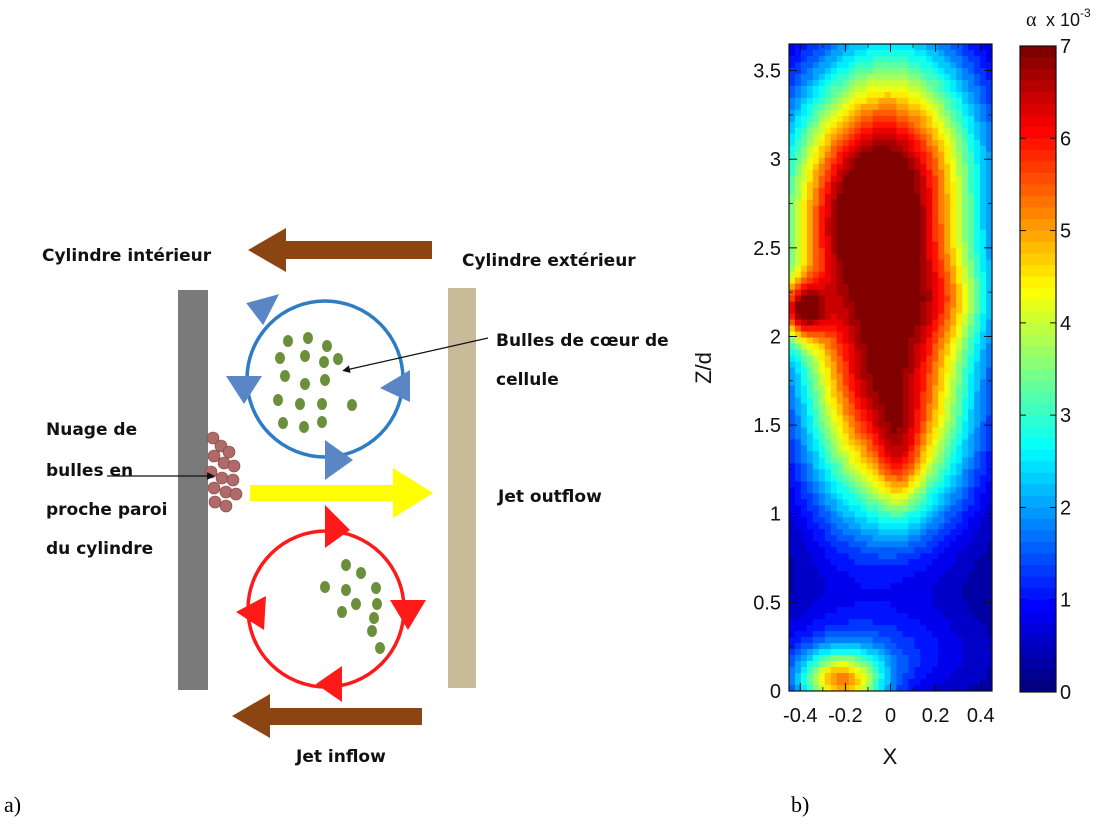 The image size is (1118, 836). I want to click on colorbar-multiplier: x 10-3, so click(1068, 18).